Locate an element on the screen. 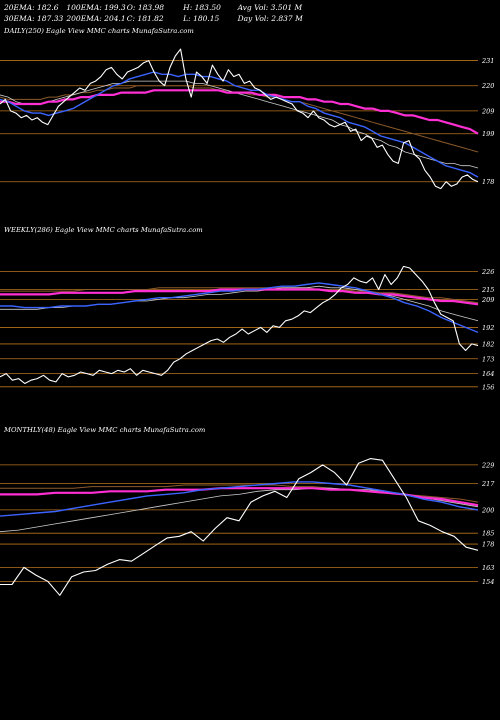 Image resolution: width=500 pixels, height=720 pixels. monthly-ytick-185: 185 is located at coordinates (488, 534).